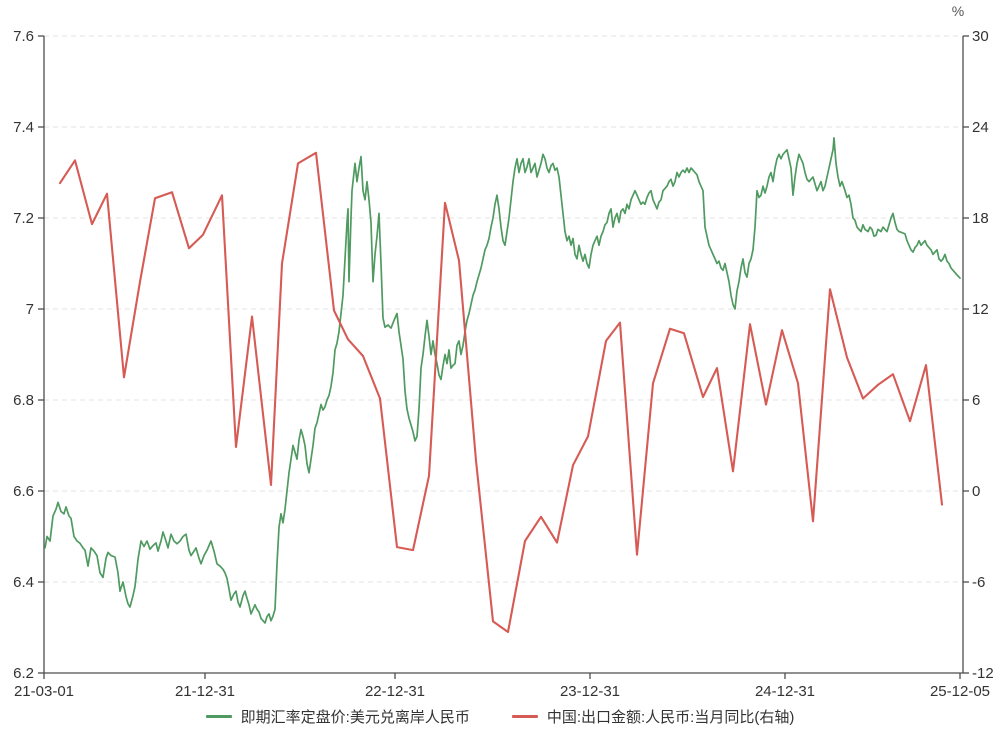 This screenshot has width=1000, height=738. Describe the element at coordinates (980, 309) in the screenshot. I see `right-axis-label: 12` at that location.